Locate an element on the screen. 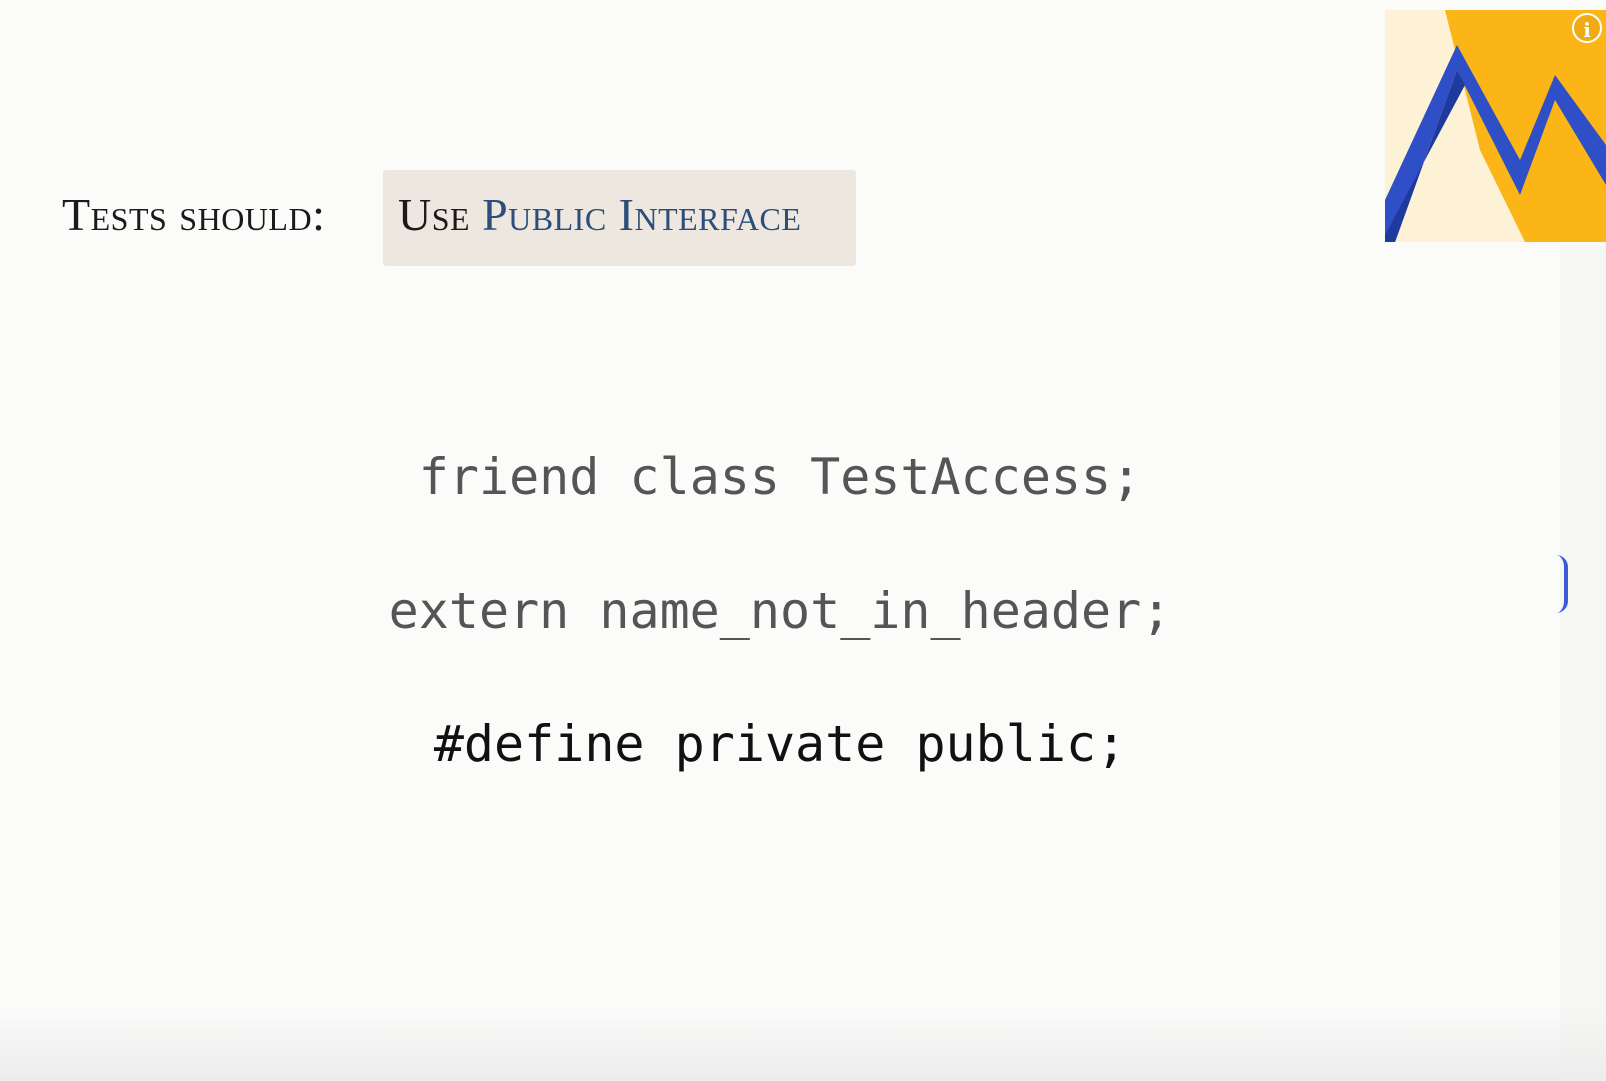 This screenshot has width=1606, height=1081. logo-graphic is located at coordinates (1495, 126).